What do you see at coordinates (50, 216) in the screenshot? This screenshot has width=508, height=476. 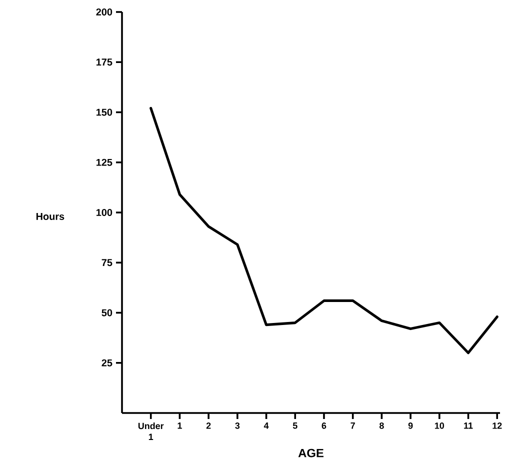 I see `y-axis-title: Hours` at bounding box center [50, 216].